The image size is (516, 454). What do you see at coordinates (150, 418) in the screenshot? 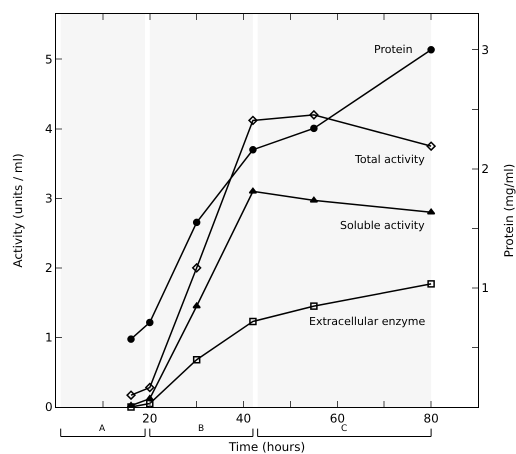
I see `x-tick-label: 20` at bounding box center [150, 418].